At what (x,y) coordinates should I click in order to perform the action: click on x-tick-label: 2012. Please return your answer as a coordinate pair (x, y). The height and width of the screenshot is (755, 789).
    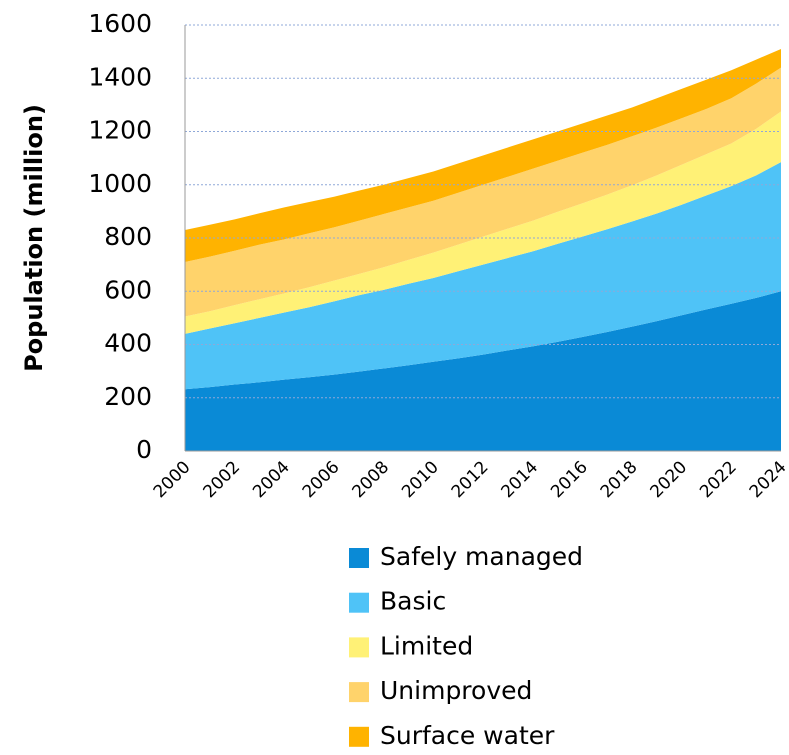
    Looking at the image, I should click on (470, 479).